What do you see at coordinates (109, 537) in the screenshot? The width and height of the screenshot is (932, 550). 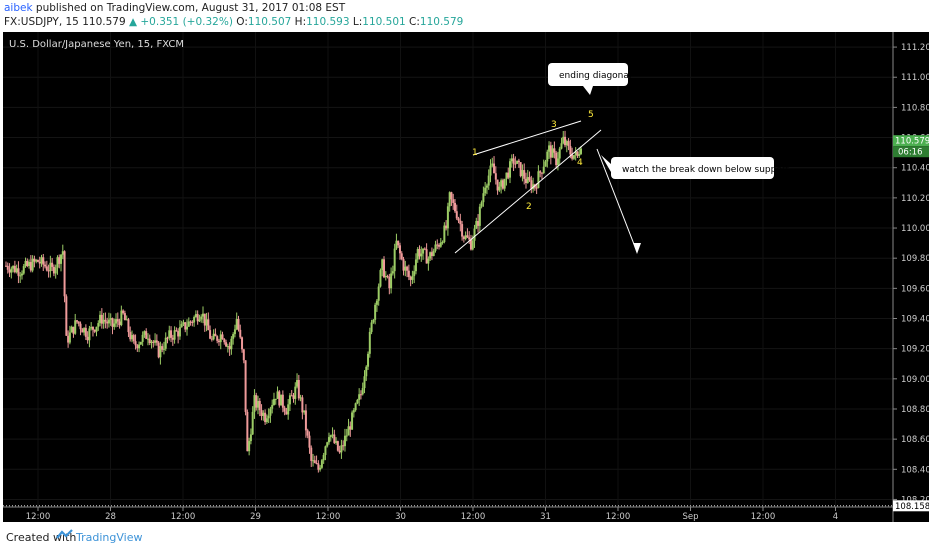 I see `tradingview-brand: TradingView` at bounding box center [109, 537].